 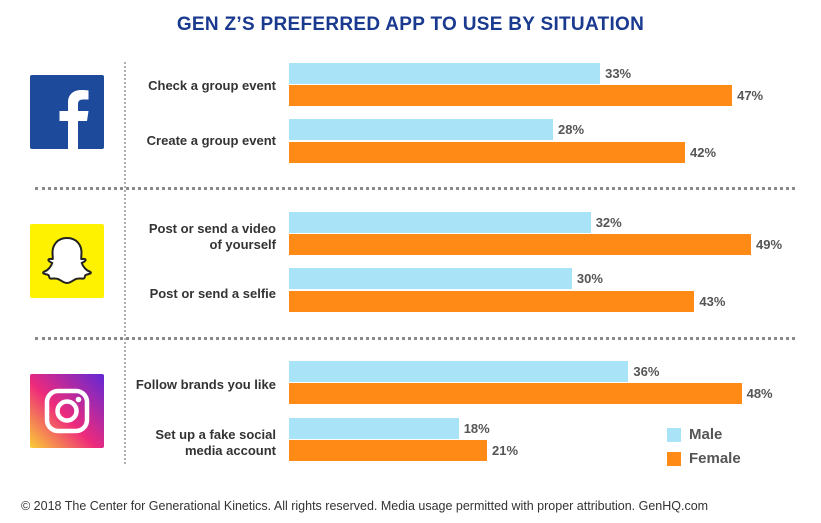 I want to click on data-label-male: 32%, so click(x=608, y=222).